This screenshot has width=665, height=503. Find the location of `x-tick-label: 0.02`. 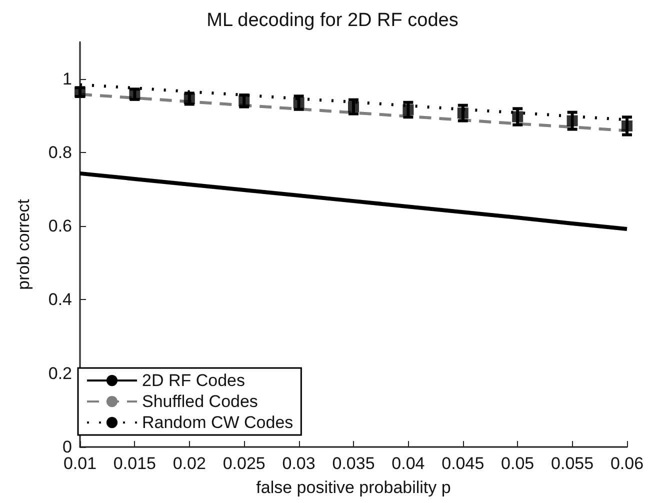

x-tick-label: 0.02 is located at coordinates (189, 463).